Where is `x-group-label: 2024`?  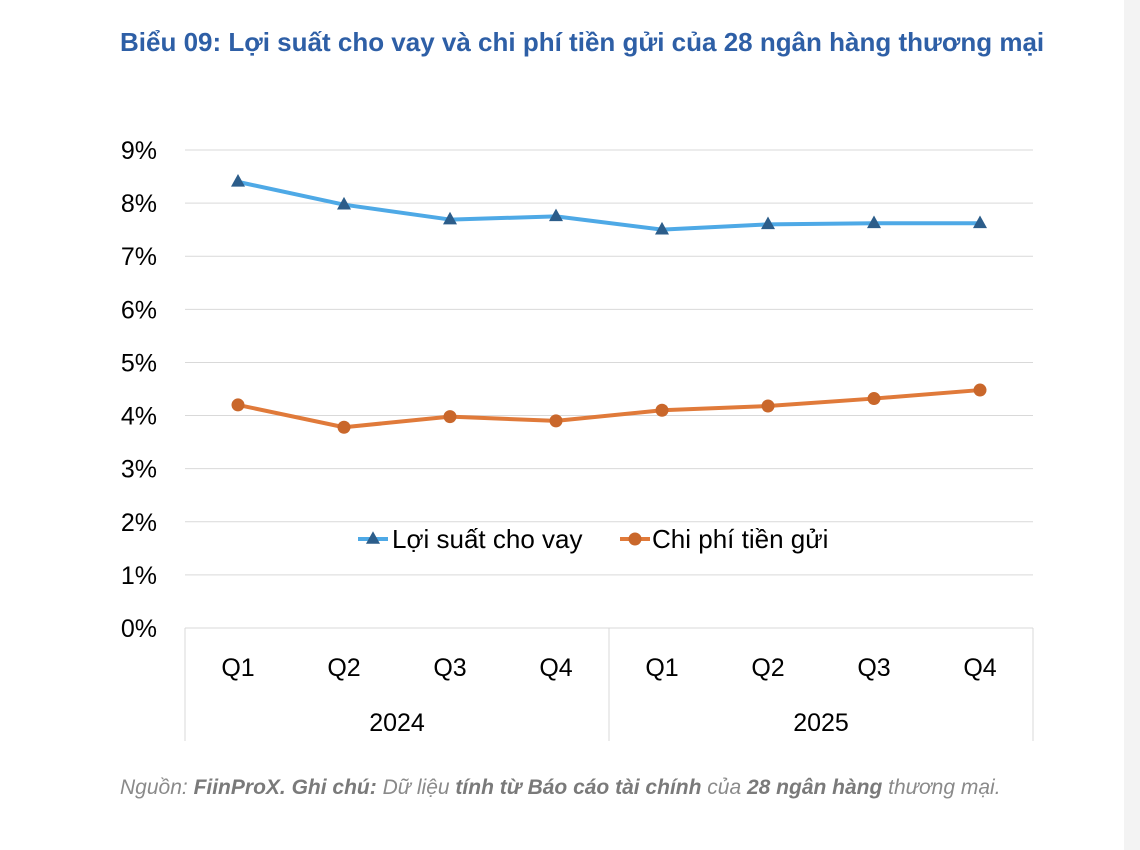 x-group-label: 2024 is located at coordinates (397, 723).